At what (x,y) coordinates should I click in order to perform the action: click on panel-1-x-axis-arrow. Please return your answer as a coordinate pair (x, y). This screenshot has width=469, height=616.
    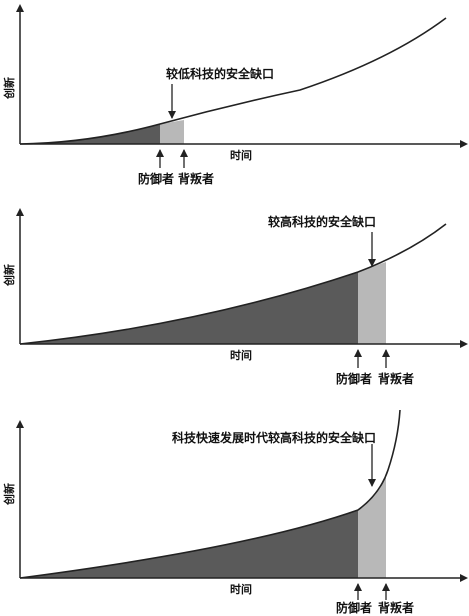
    Looking at the image, I should click on (464, 144).